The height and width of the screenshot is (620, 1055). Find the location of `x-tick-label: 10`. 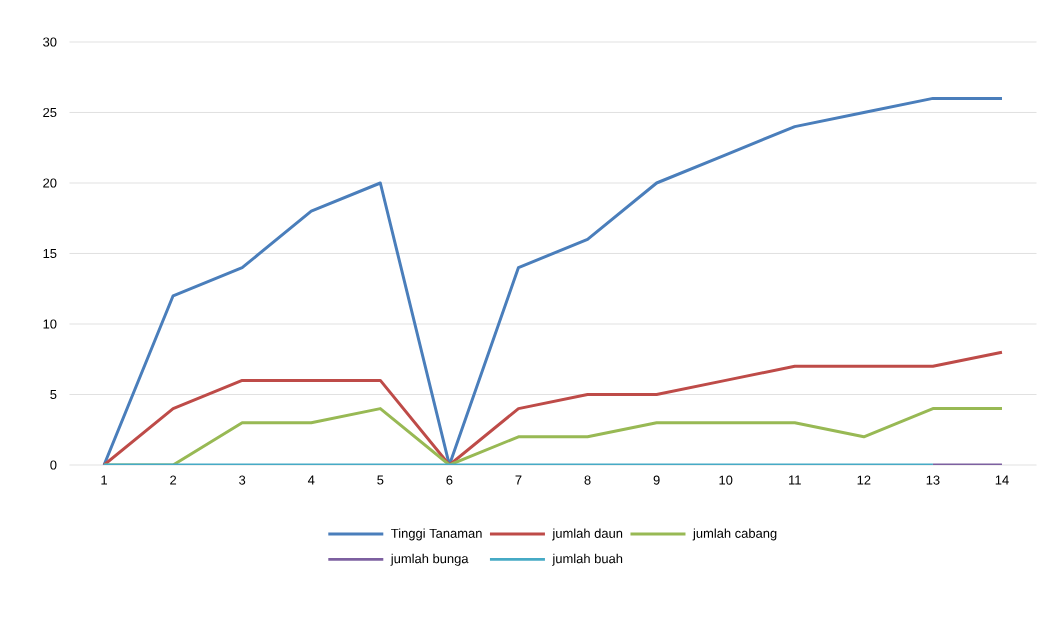

x-tick-label: 10 is located at coordinates (726, 480).